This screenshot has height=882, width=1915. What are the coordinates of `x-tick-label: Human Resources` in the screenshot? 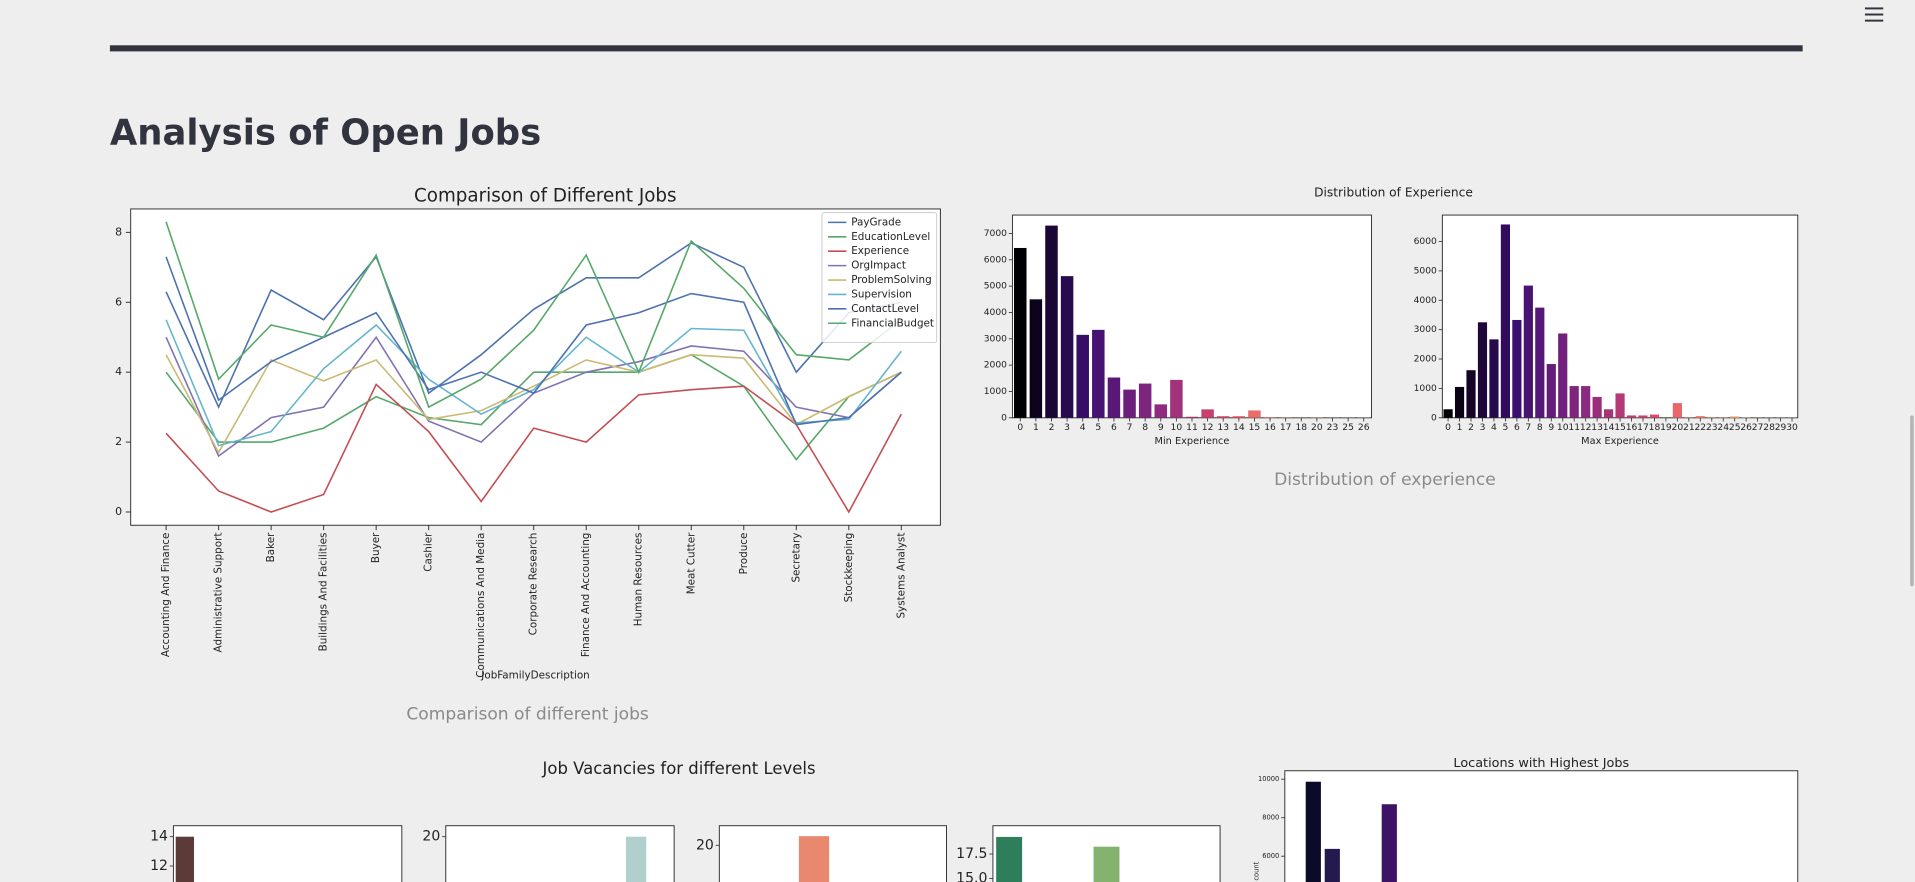 It's located at (639, 580).